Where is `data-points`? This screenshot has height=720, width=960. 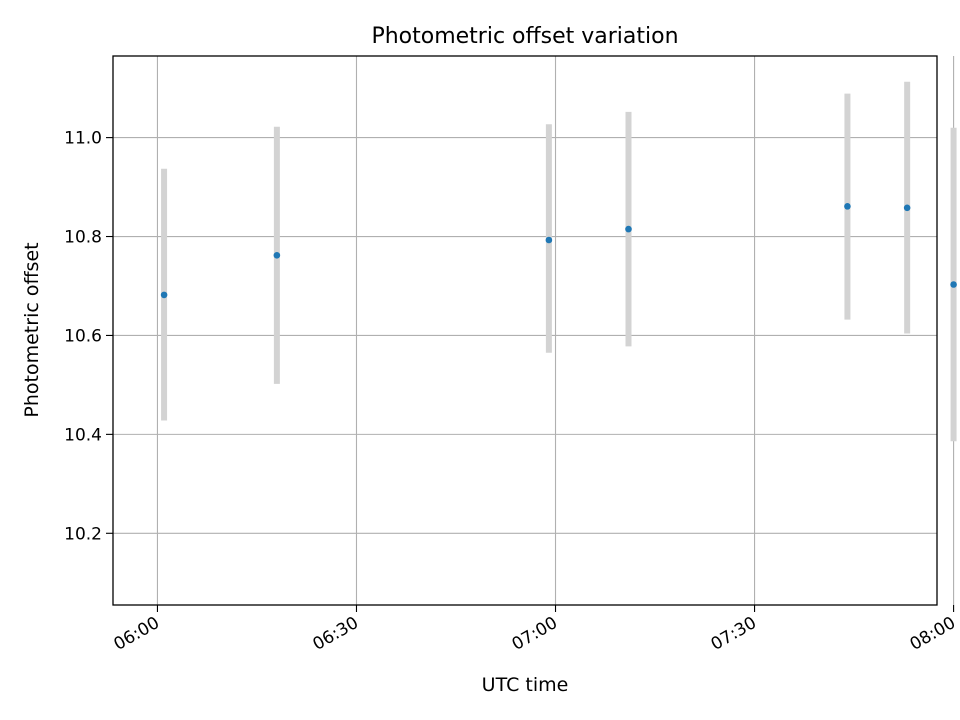
data-points is located at coordinates (558, 251).